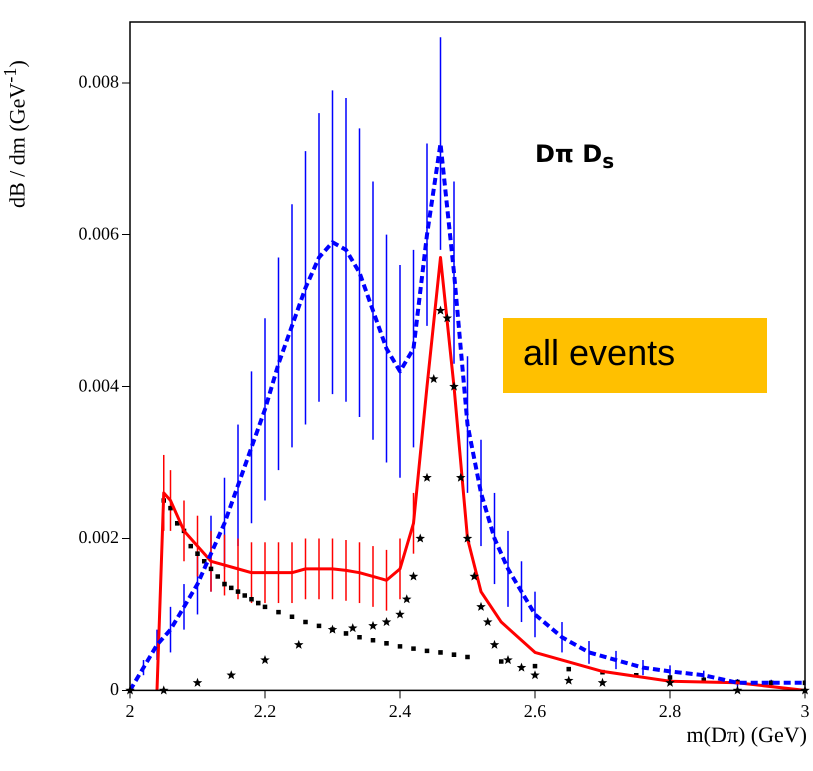  What do you see at coordinates (114, 689) in the screenshot?
I see `y-tick-label: 0` at bounding box center [114, 689].